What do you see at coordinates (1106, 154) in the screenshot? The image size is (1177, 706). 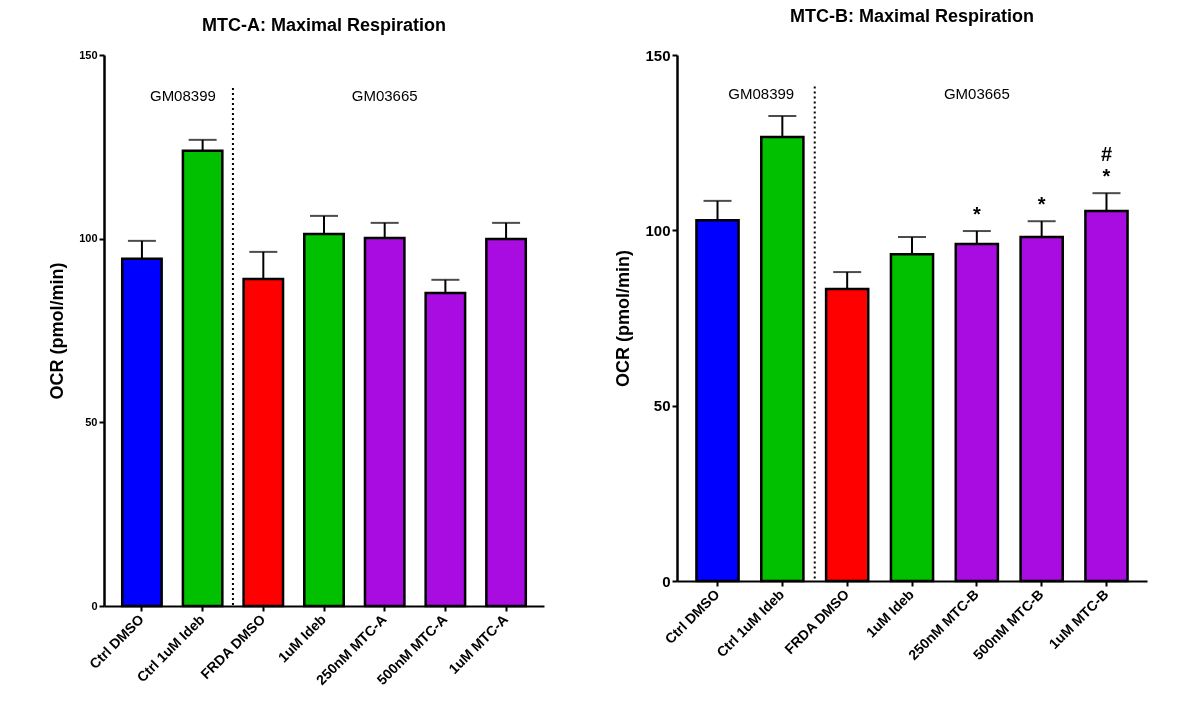 I see `annotation: #` at bounding box center [1106, 154].